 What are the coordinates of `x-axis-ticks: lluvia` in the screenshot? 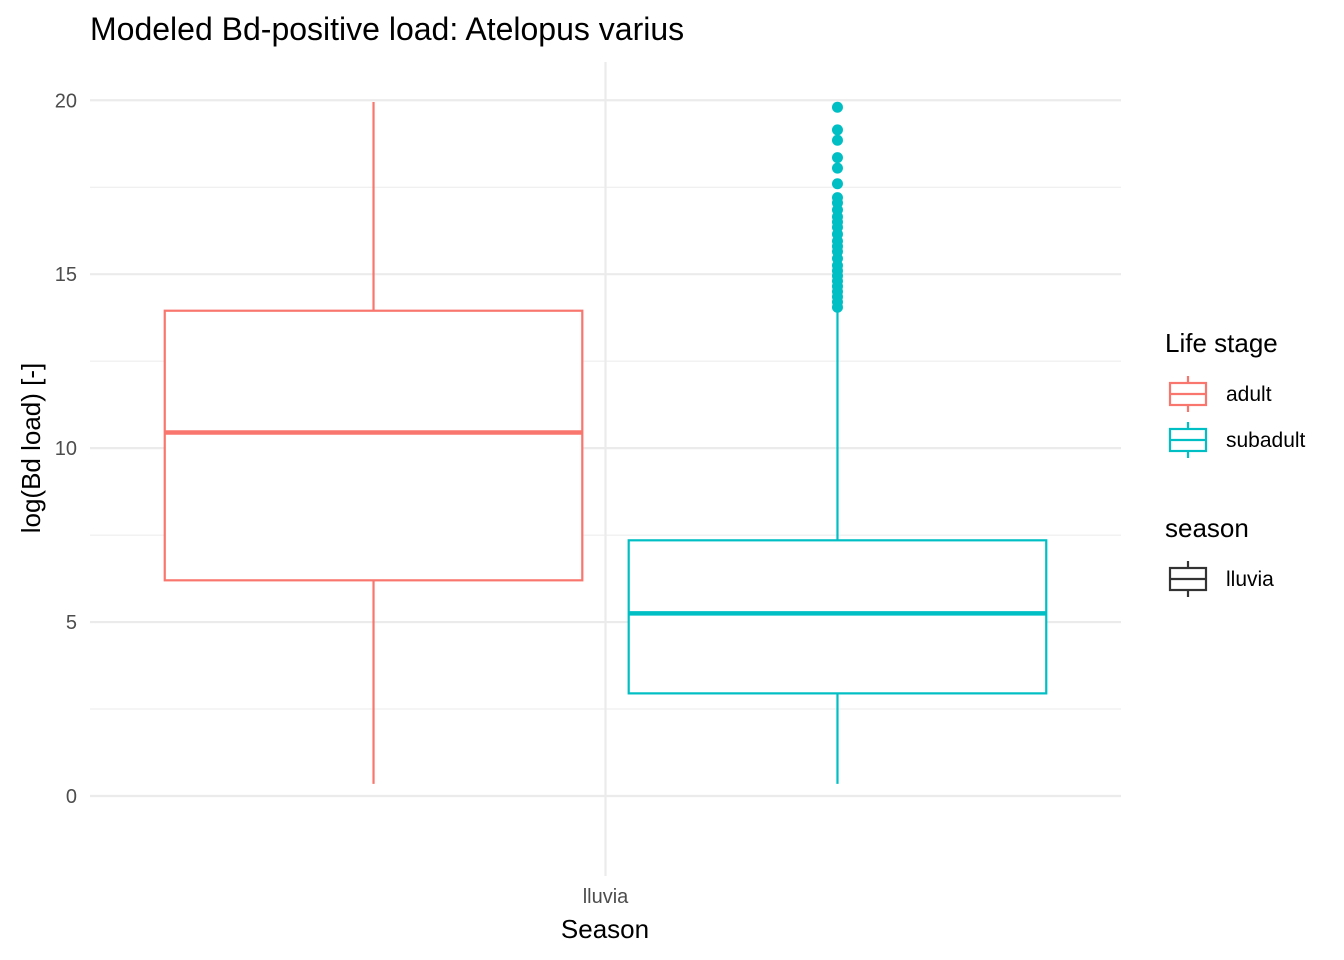 It's located at (606, 897).